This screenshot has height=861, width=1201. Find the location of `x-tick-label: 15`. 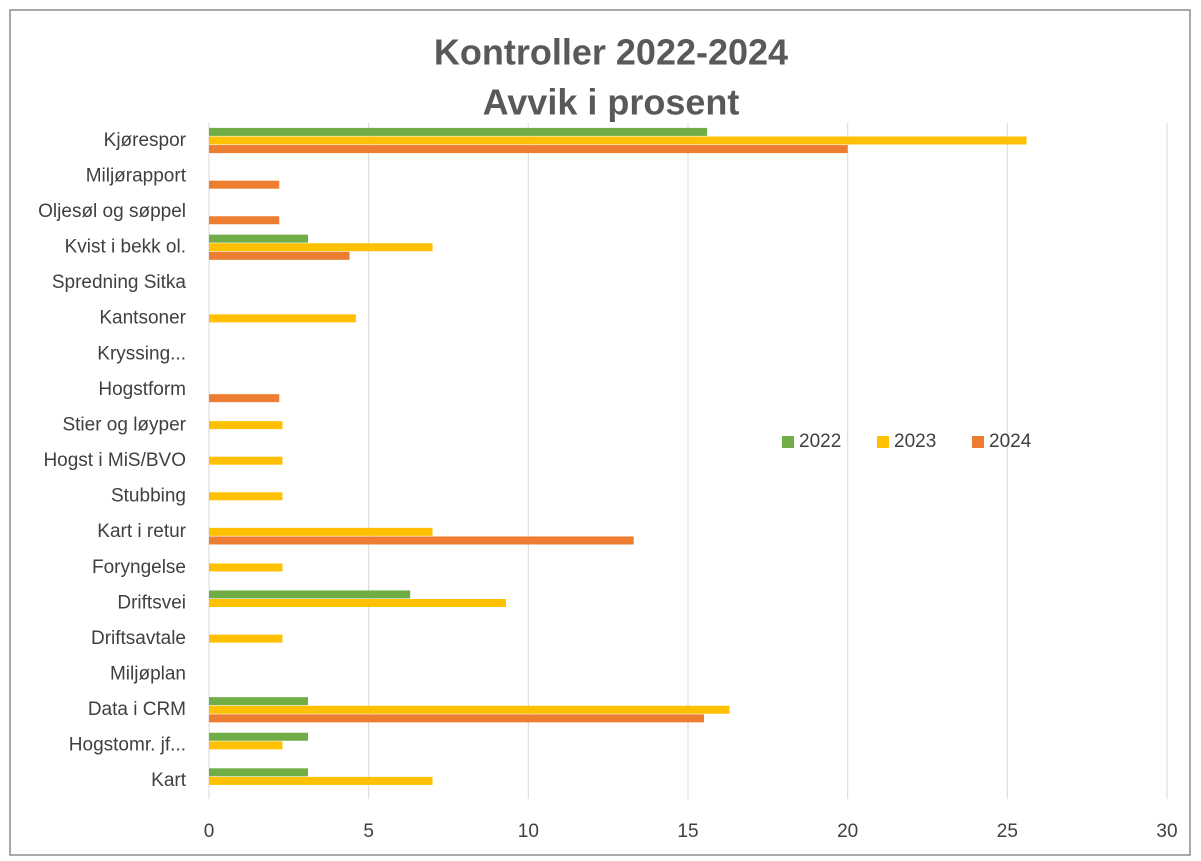

x-tick-label: 15 is located at coordinates (687, 831).